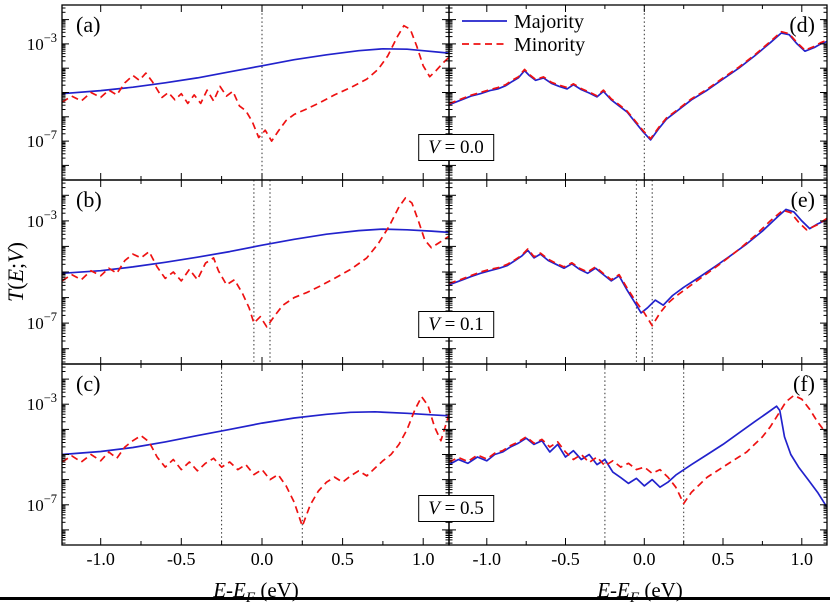 The height and width of the screenshot is (606, 830). I want to click on curve-majority-e, so click(638, 261).